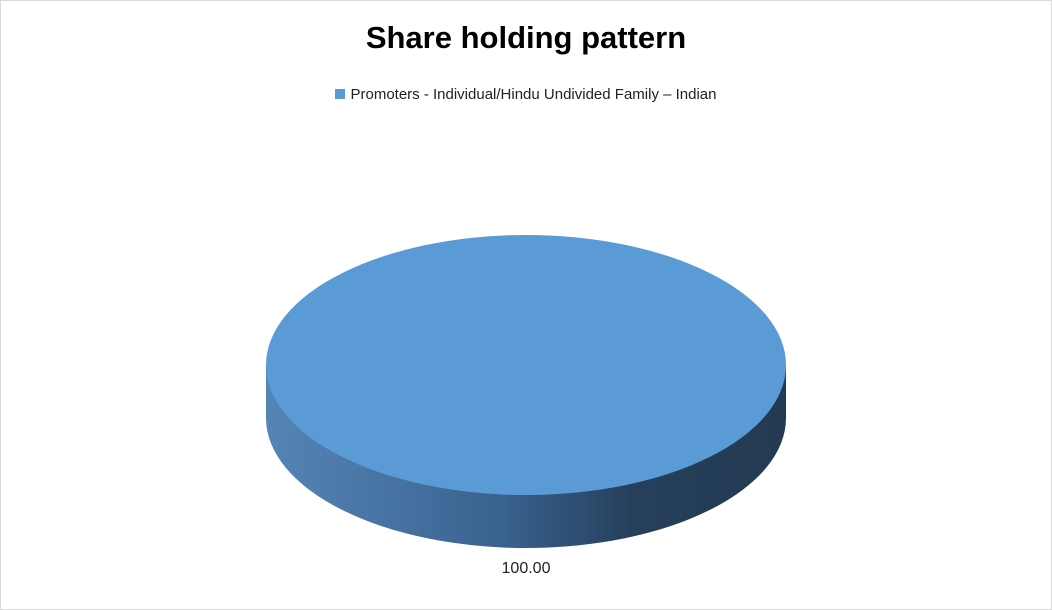  Describe the element at coordinates (340, 94) in the screenshot. I see `legend-swatch` at that location.